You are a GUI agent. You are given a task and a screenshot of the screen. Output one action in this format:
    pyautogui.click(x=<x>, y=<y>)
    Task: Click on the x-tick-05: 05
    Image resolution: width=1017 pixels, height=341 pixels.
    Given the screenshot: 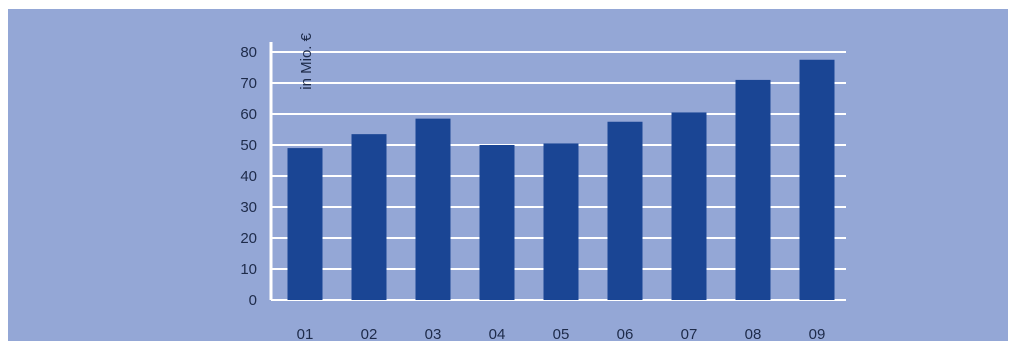 What is the action you would take?
    pyautogui.click(x=561, y=333)
    